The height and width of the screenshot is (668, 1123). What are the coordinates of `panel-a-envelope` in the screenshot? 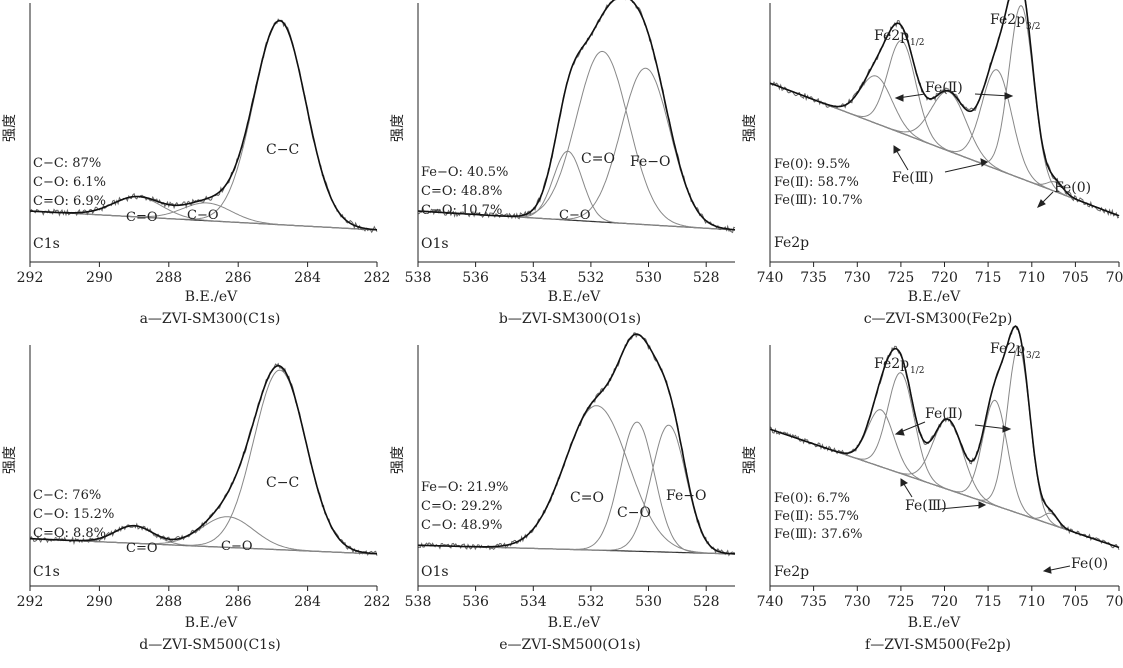 It's located at (203, 125).